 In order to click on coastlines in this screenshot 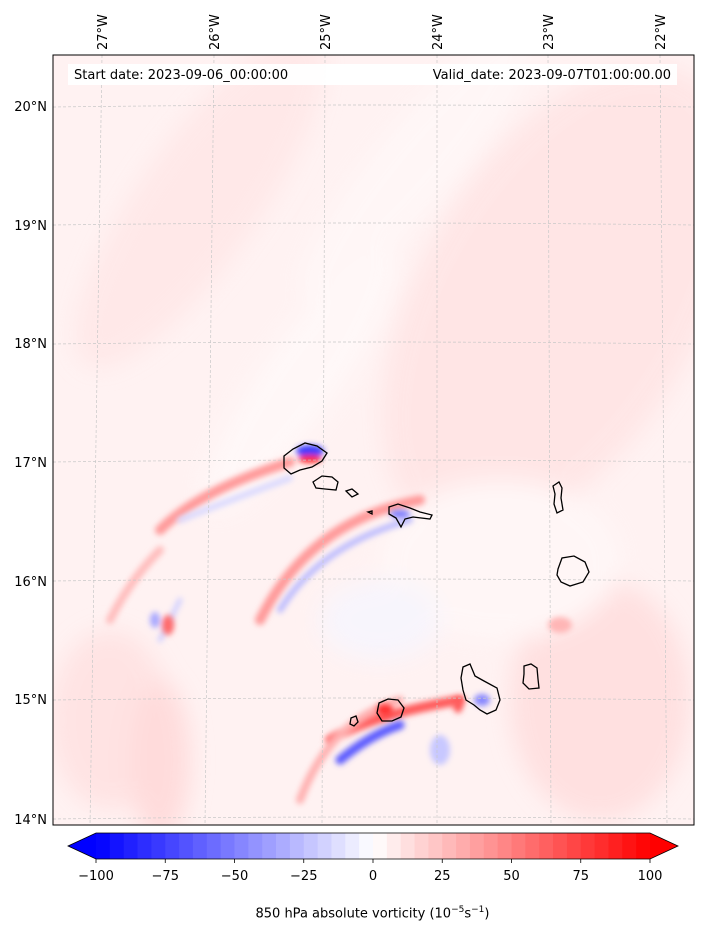, I will do `click(436, 584)`.